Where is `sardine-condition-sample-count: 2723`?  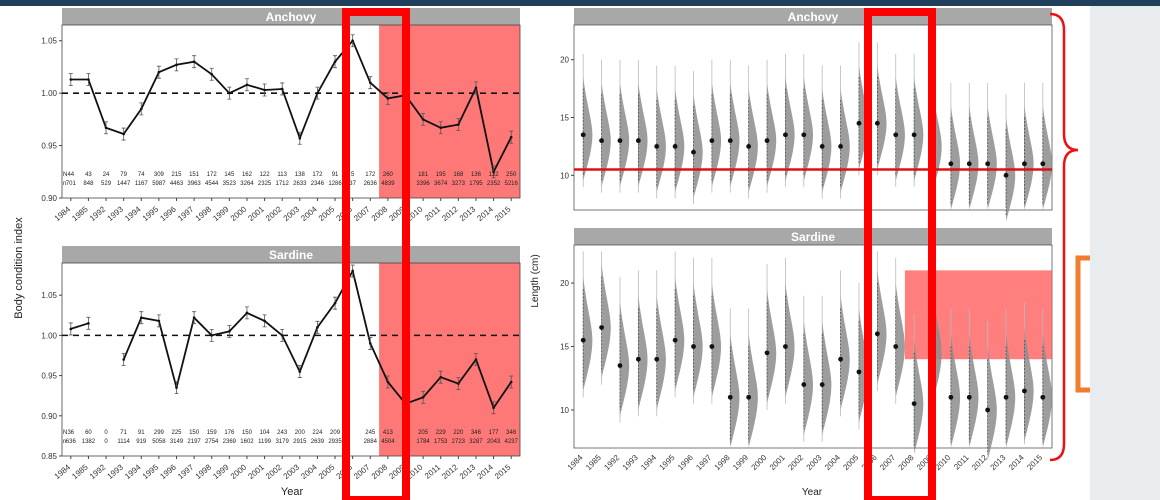 sardine-condition-sample-count: 2723 is located at coordinates (459, 442).